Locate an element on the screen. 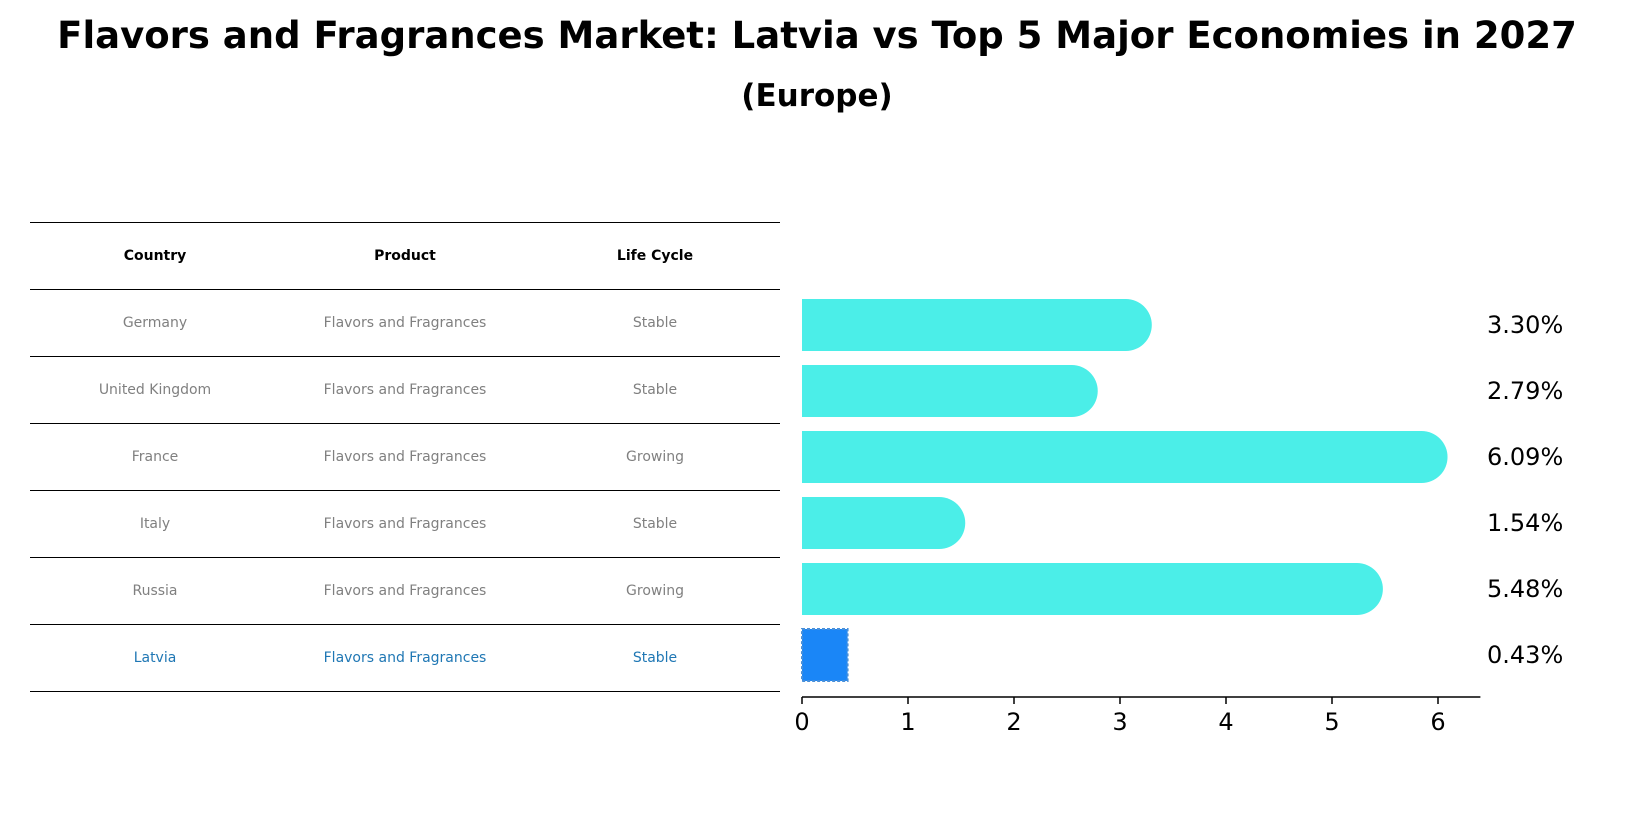 The image size is (1634, 823). bar-latvia is located at coordinates (825, 655).